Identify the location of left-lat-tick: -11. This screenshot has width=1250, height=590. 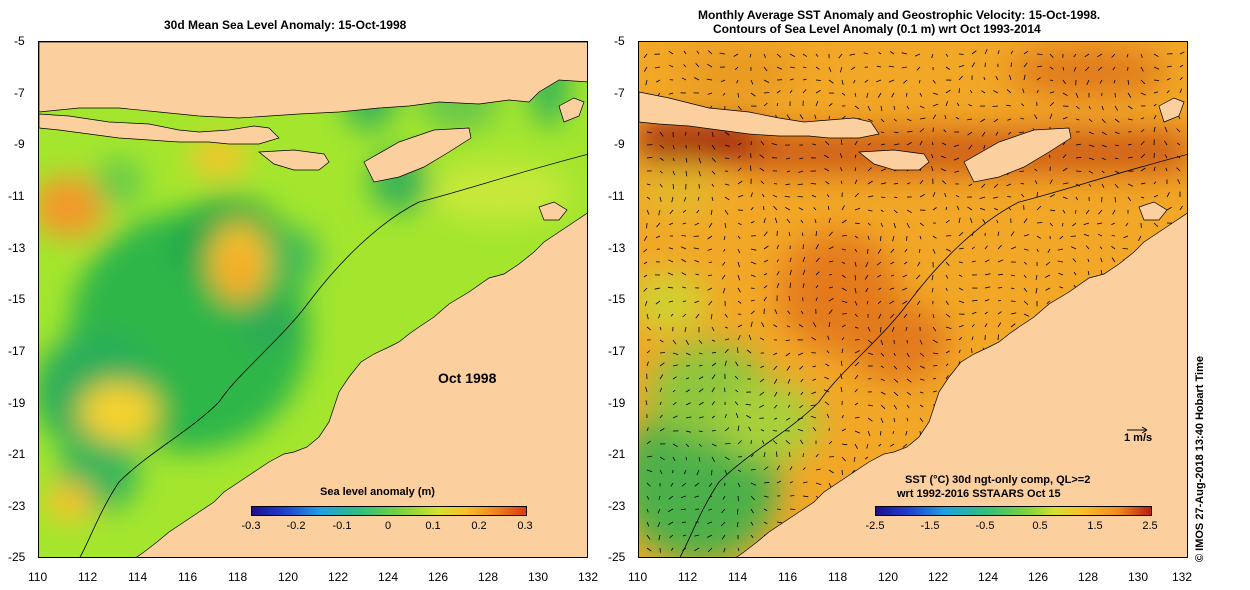
(16, 196).